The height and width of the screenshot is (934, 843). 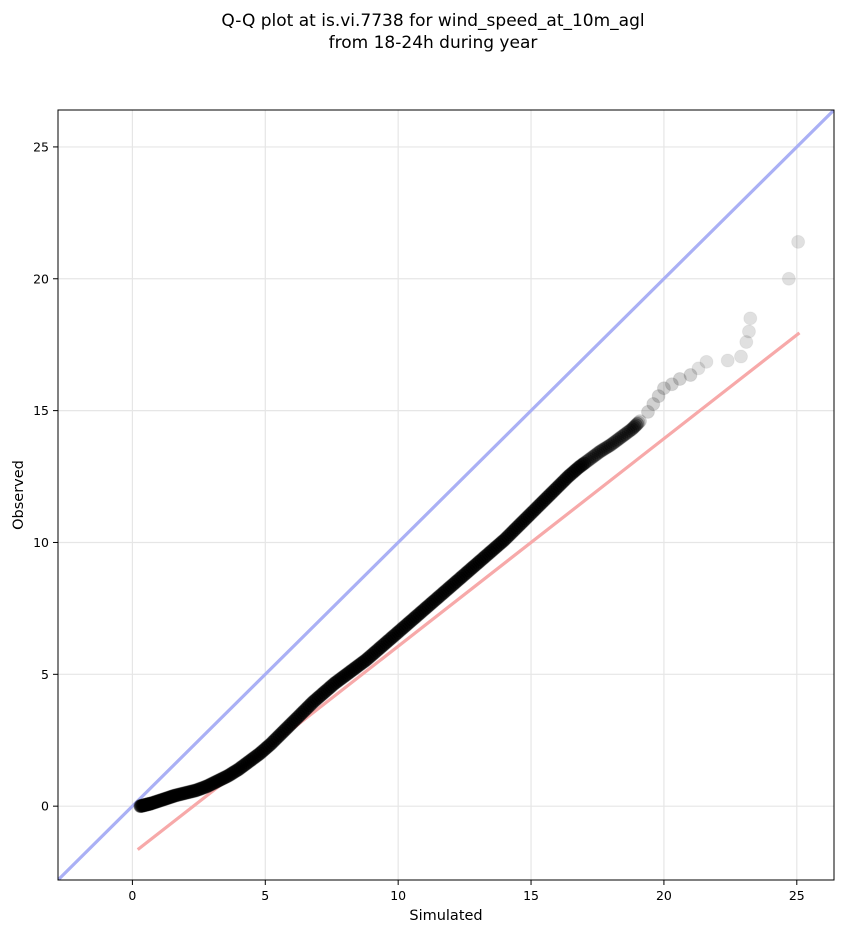 I want to click on y-tick-label-3: 15, so click(x=41, y=410).